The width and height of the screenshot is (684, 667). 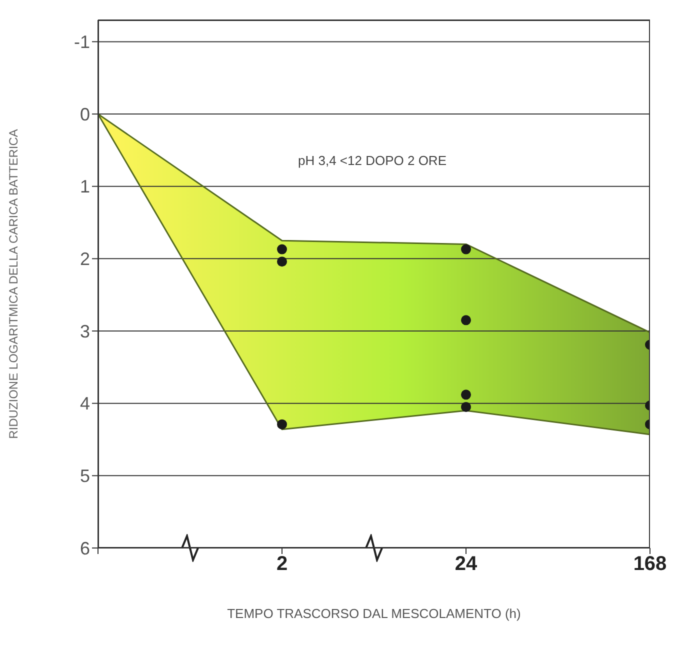 I want to click on y-tick-label: 5, so click(x=85, y=476).